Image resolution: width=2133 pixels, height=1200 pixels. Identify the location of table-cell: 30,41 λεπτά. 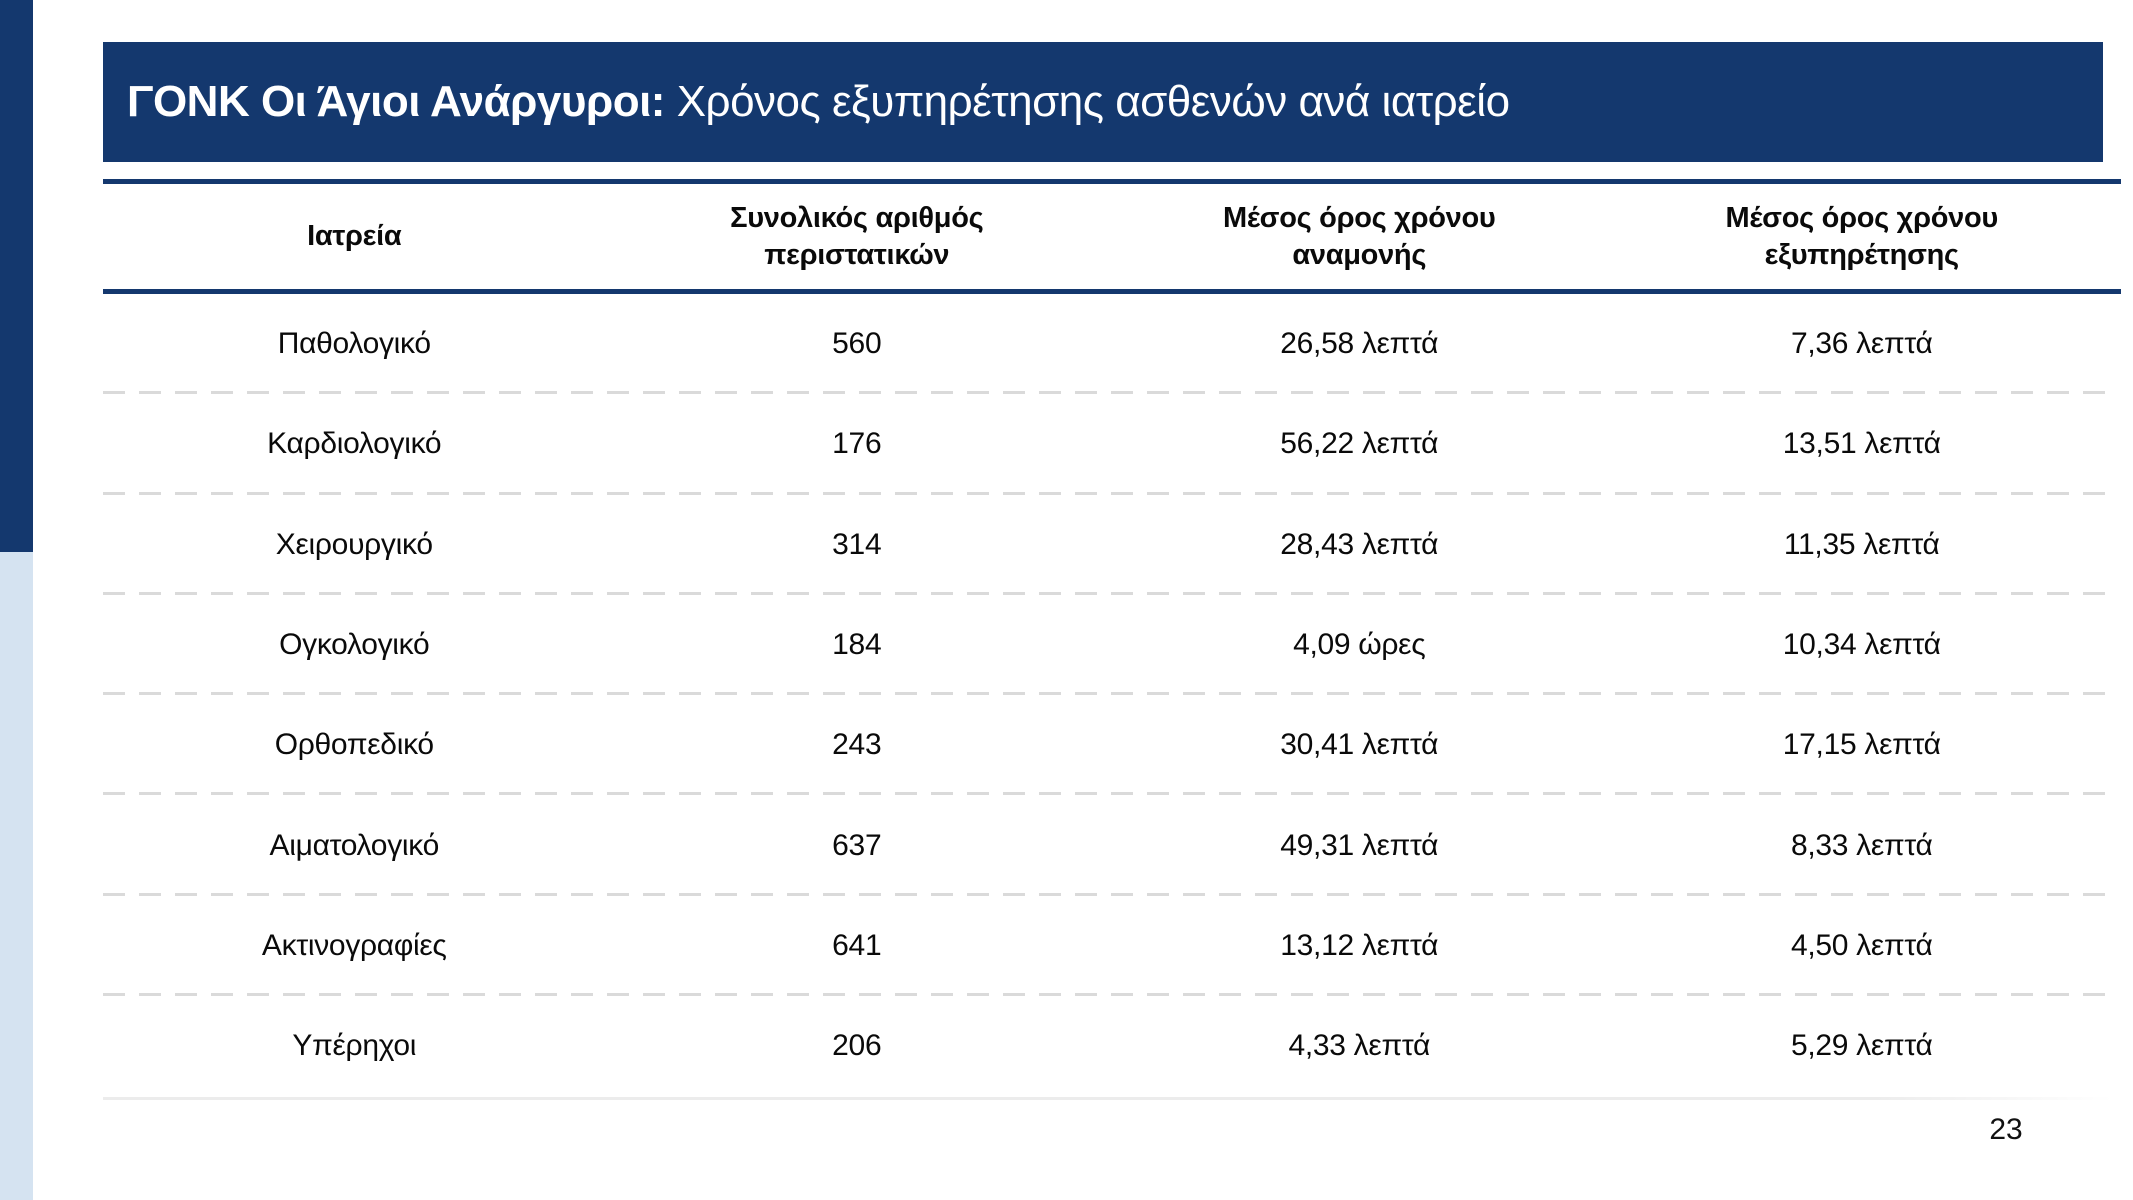
(1359, 745).